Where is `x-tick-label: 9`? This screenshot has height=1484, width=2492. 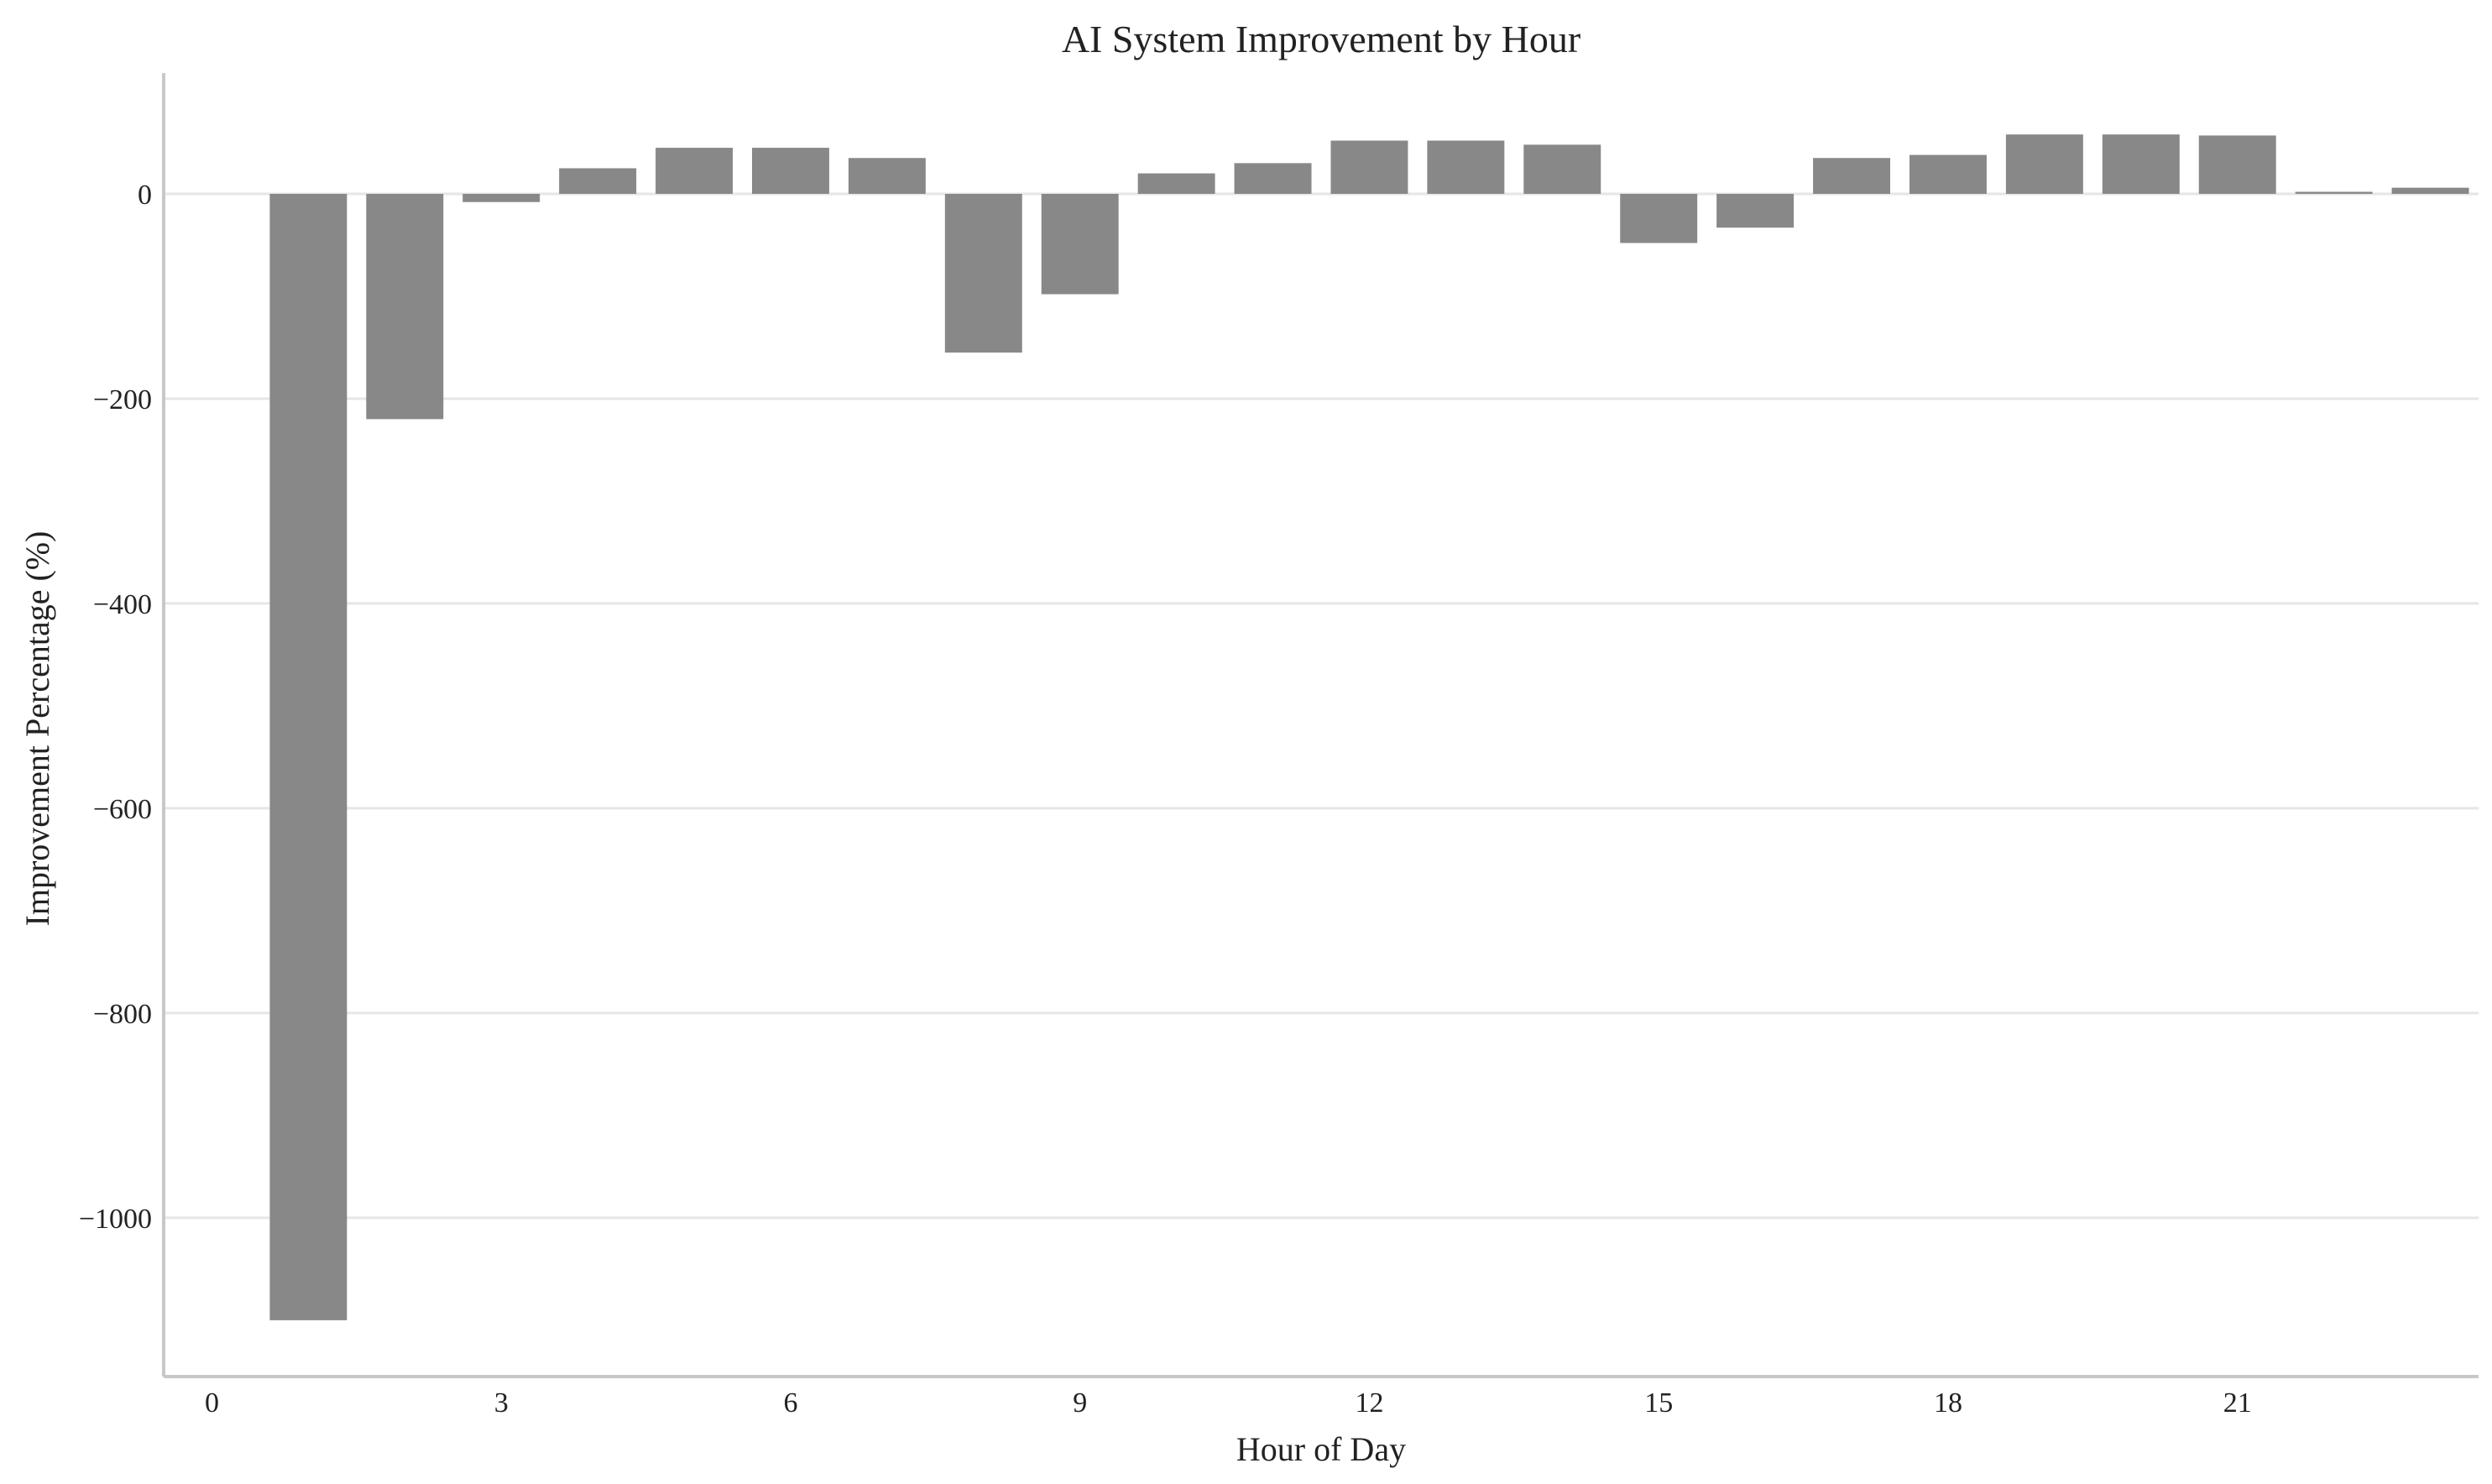 x-tick-label: 9 is located at coordinates (1080, 1403).